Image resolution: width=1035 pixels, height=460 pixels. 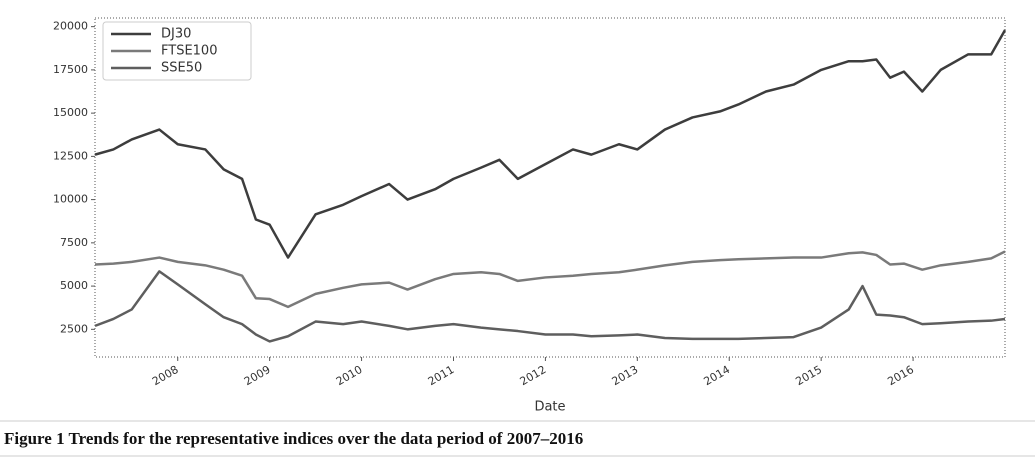 I want to click on legend-box, so click(x=177, y=51).